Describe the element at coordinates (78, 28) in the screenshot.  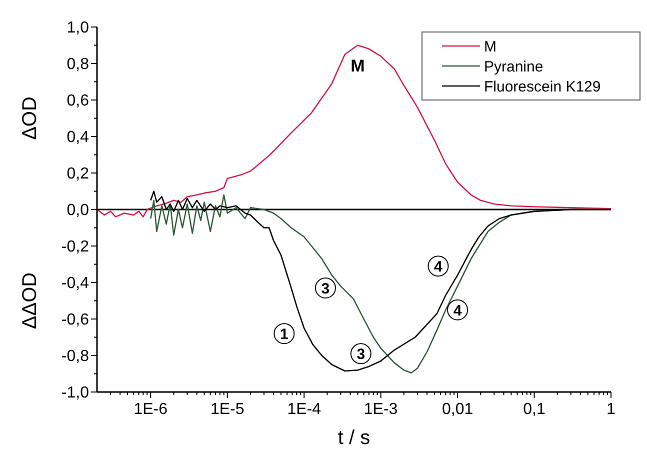
I see `y-tick-label: 1,0` at that location.